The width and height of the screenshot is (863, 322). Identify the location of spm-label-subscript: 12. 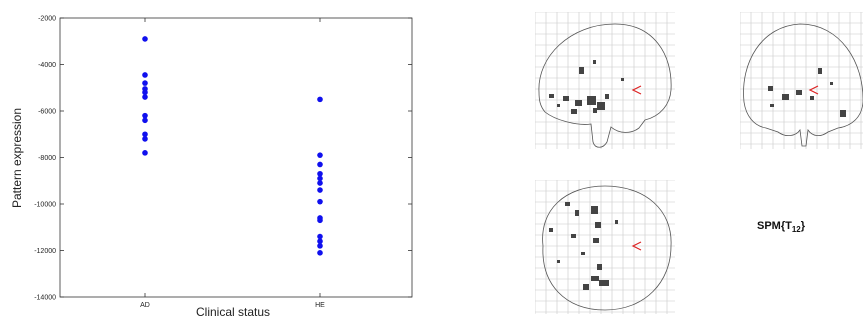
(796, 230).